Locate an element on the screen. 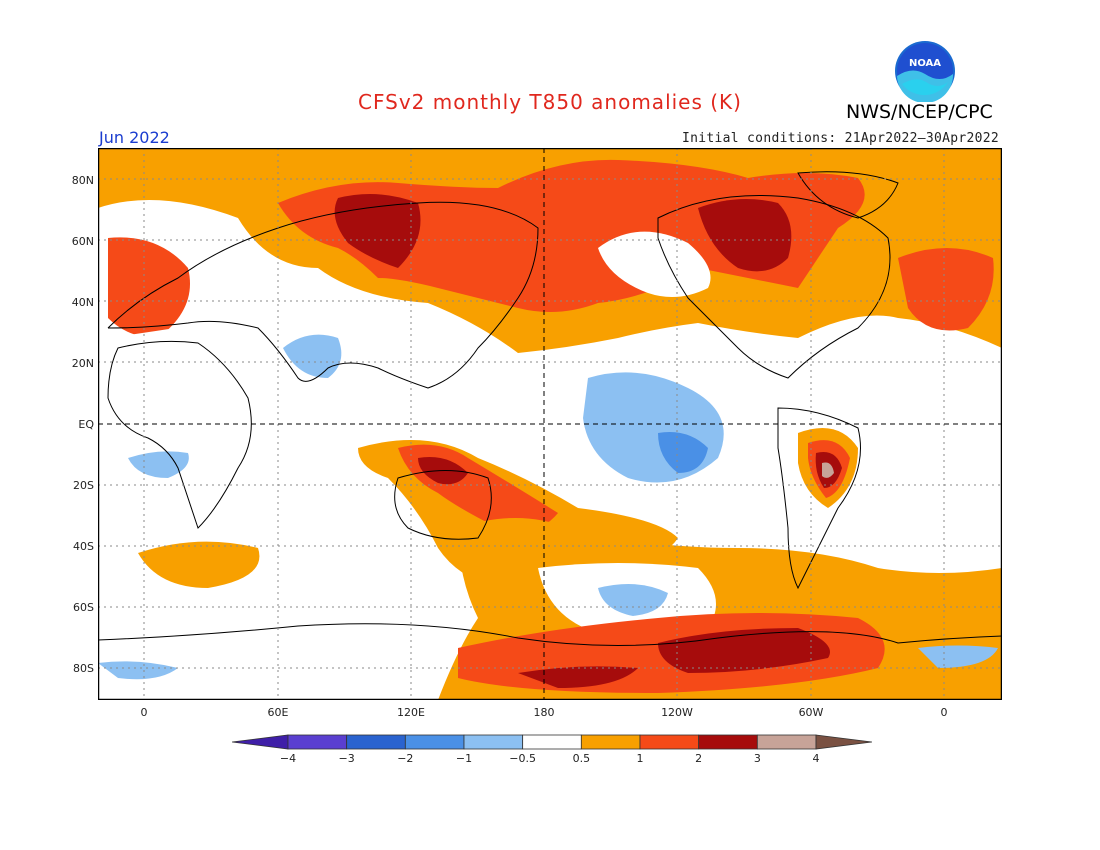 The image size is (1100, 850). lat-label: 80S is located at coordinates (83, 668).